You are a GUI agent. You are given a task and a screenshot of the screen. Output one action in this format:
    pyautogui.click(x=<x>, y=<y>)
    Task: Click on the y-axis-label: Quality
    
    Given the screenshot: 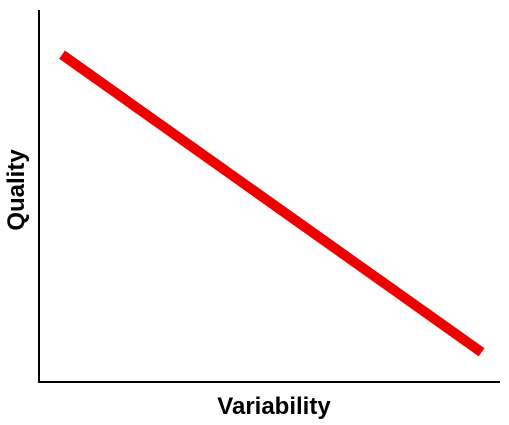 What is the action you would take?
    pyautogui.click(x=16, y=190)
    